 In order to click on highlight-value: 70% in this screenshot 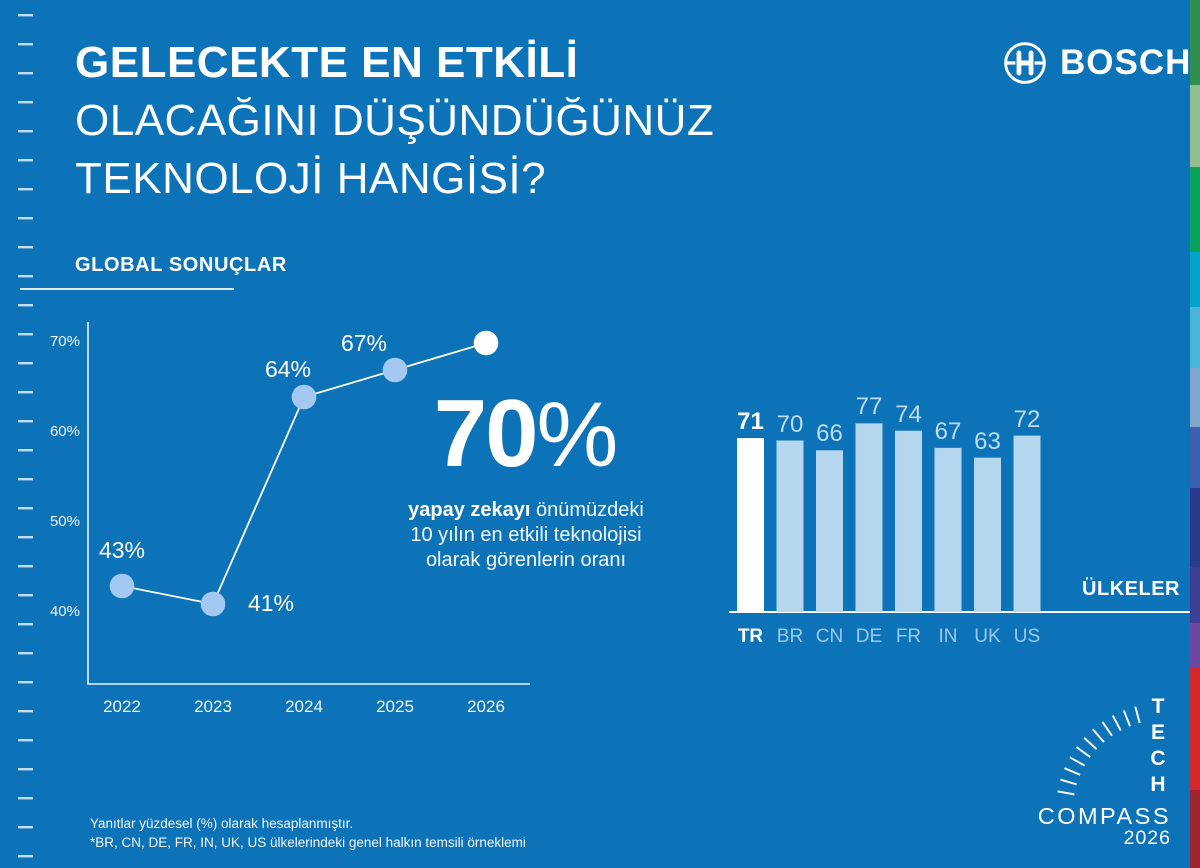, I will do `click(526, 434)`.